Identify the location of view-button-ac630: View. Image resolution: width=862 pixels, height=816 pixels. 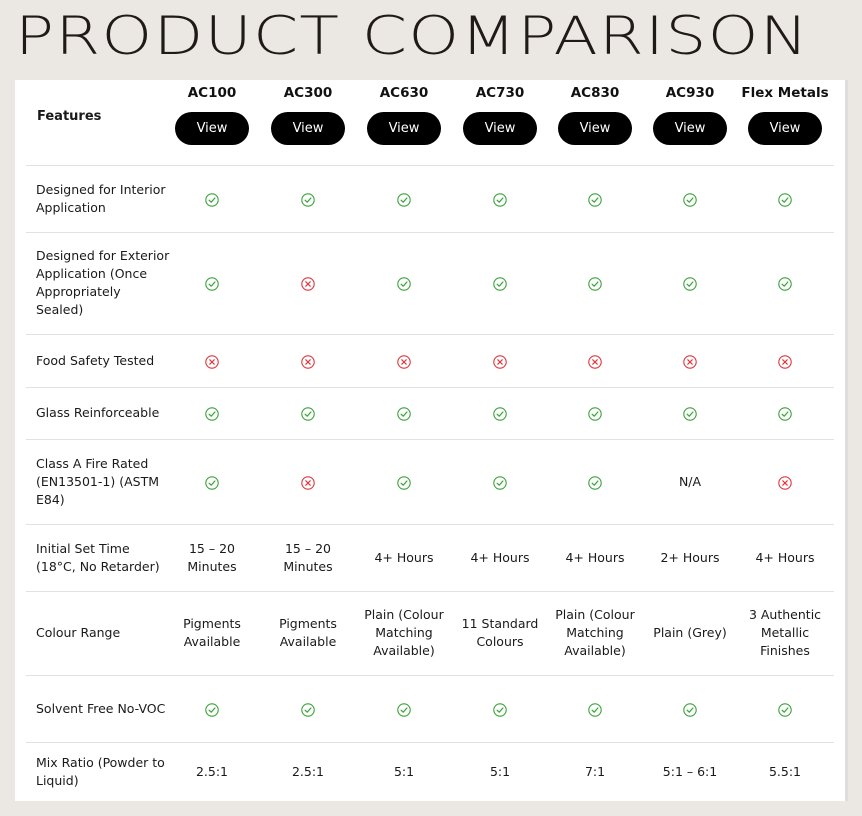
(404, 128).